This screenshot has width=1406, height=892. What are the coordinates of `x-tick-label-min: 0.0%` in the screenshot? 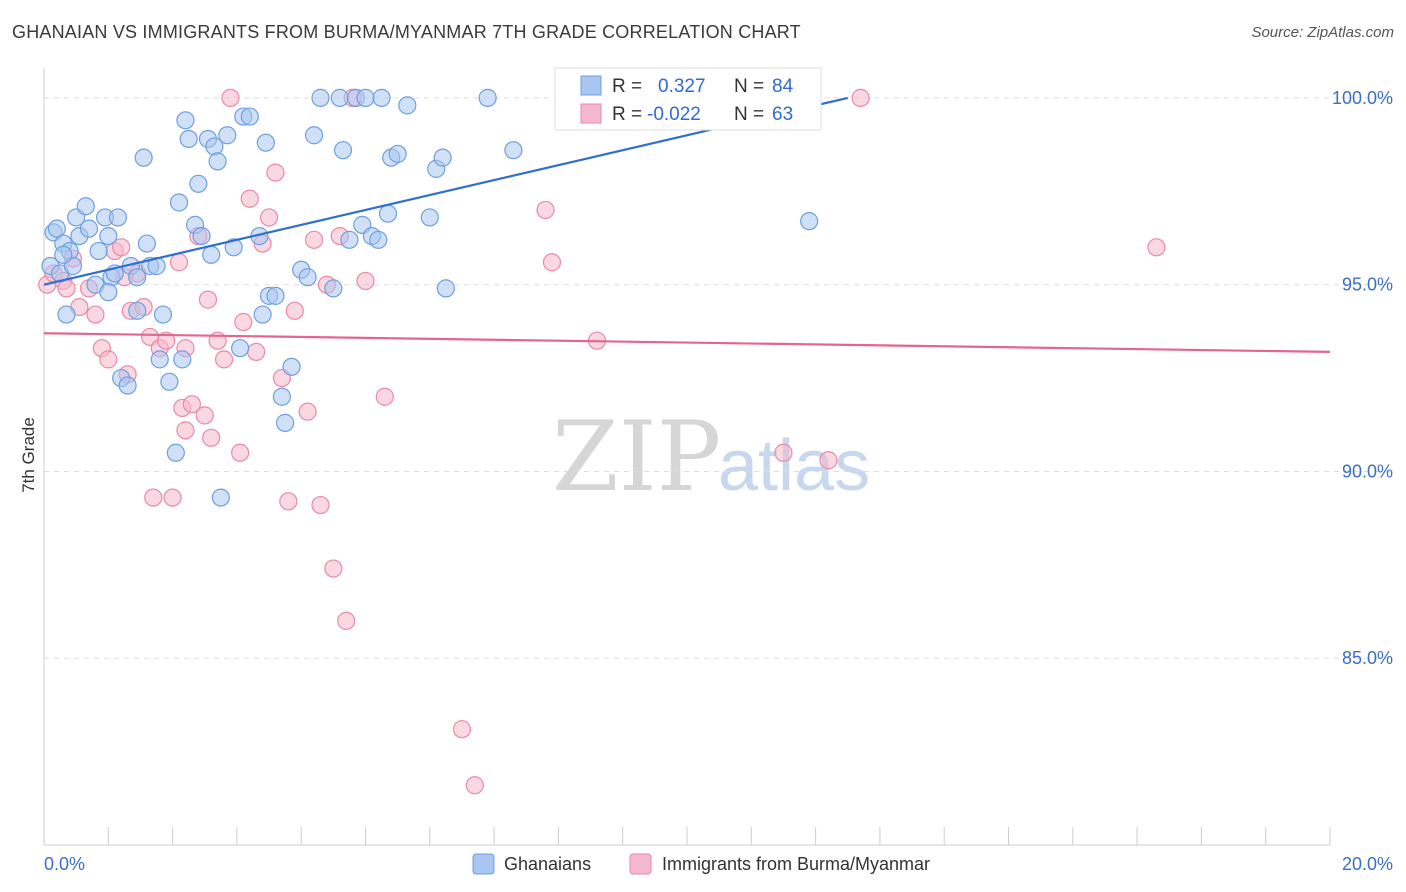 It's located at (64, 864).